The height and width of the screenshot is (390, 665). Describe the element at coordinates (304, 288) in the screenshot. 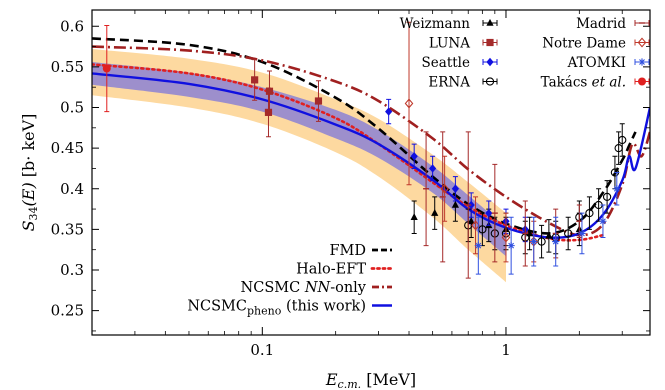

I see `svg-text: NCSMC NN-only` at that location.